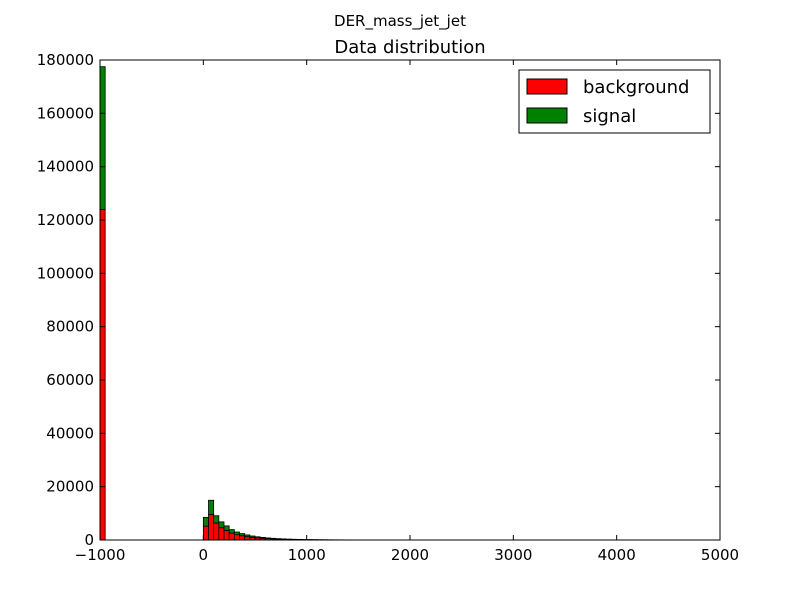 The width and height of the screenshot is (800, 600). What do you see at coordinates (65, 220) in the screenshot?
I see `y-tick-label: 120000` at bounding box center [65, 220].